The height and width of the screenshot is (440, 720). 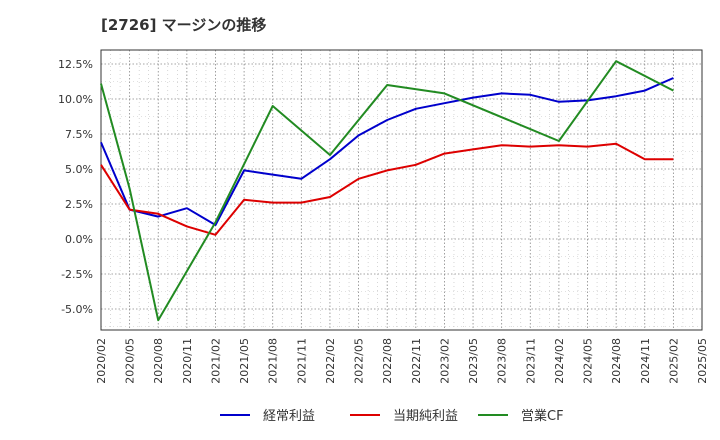 What do you see at coordinates (215, 361) in the screenshot?
I see `x-tick-label: 2021/02` at bounding box center [215, 361].